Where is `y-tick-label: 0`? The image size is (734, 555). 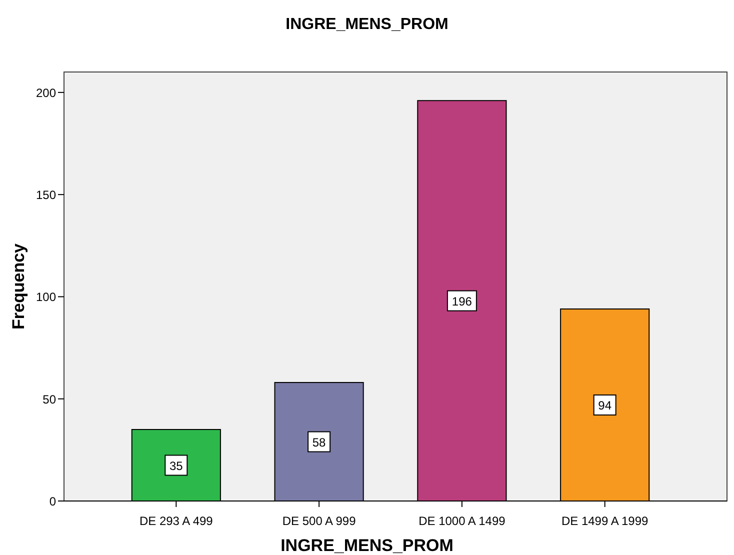
y-tick-label: 0 is located at coordinates (52, 501).